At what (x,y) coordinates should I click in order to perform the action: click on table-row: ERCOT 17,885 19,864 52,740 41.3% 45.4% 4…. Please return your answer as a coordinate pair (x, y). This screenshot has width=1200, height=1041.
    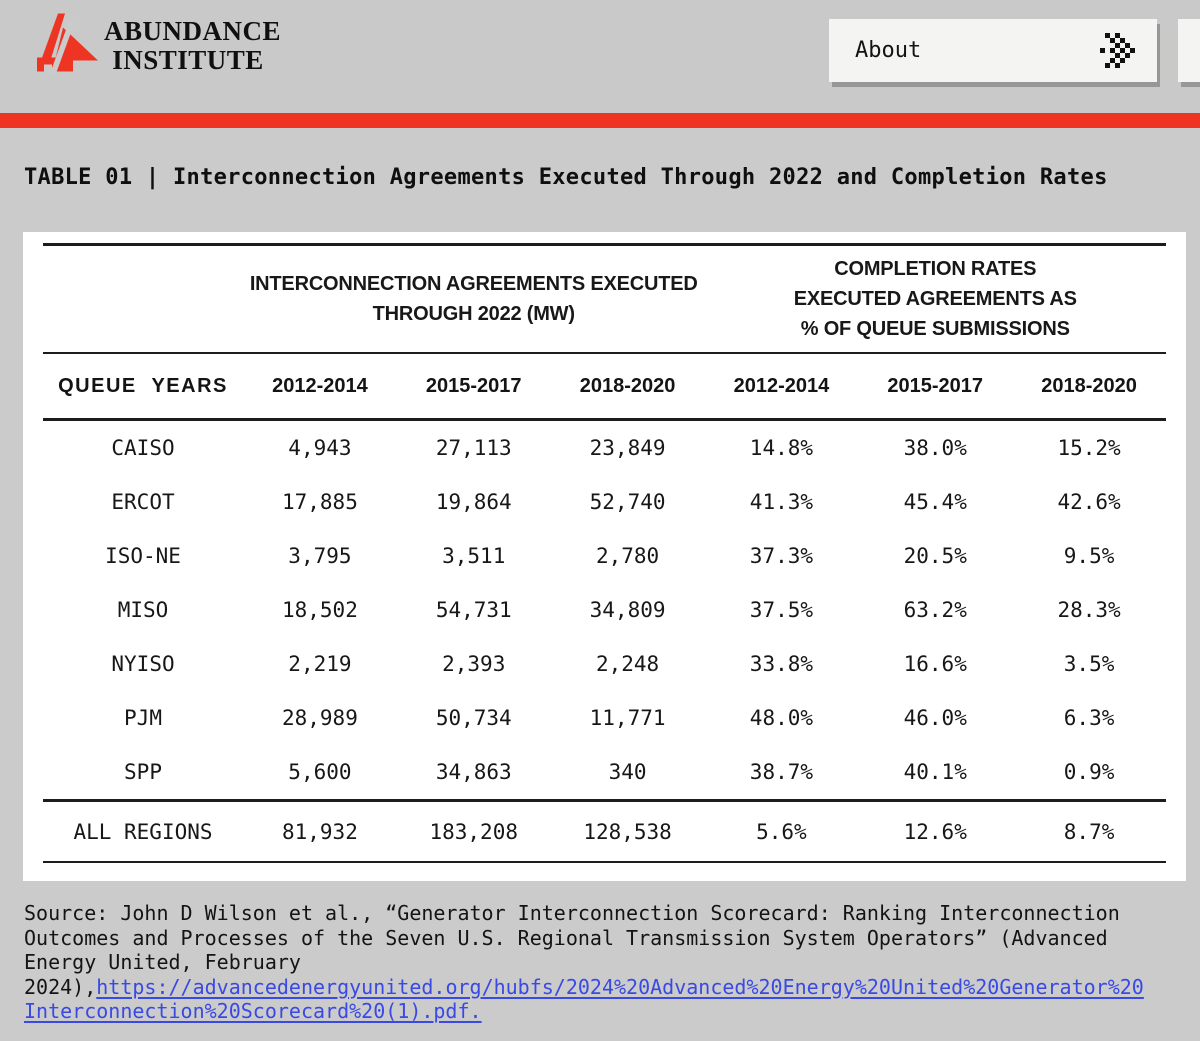
    Looking at the image, I should click on (604, 502).